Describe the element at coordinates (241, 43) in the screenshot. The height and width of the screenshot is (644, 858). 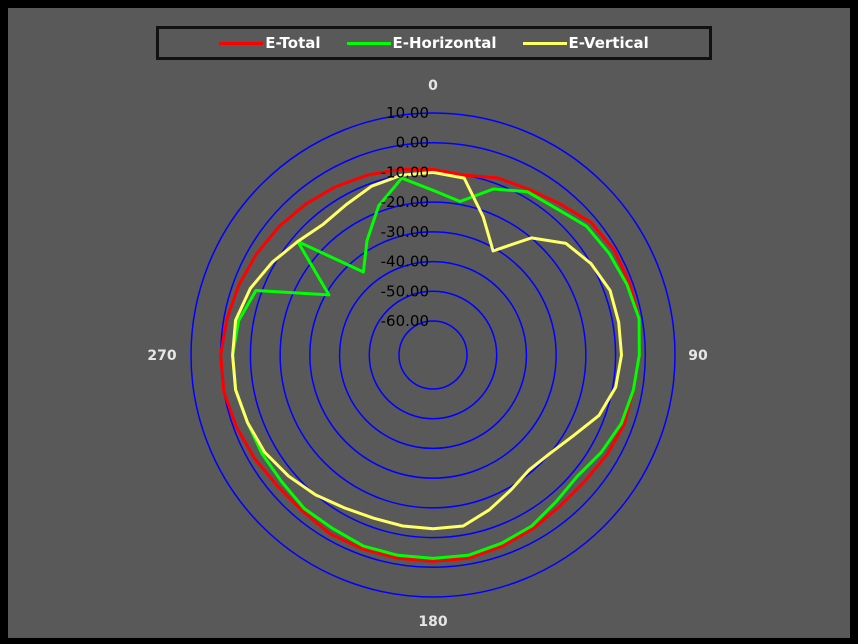
I see `legend-swatch-e-total` at that location.